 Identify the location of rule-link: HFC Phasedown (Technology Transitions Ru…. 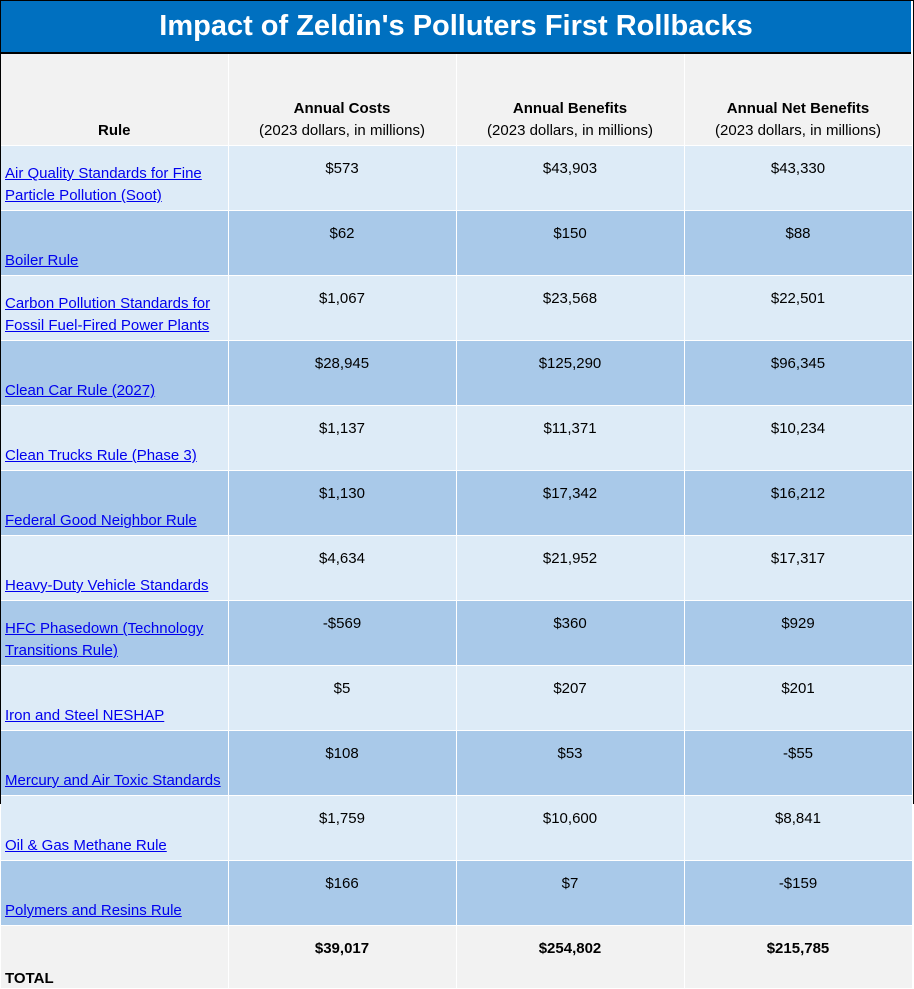
(104, 639).